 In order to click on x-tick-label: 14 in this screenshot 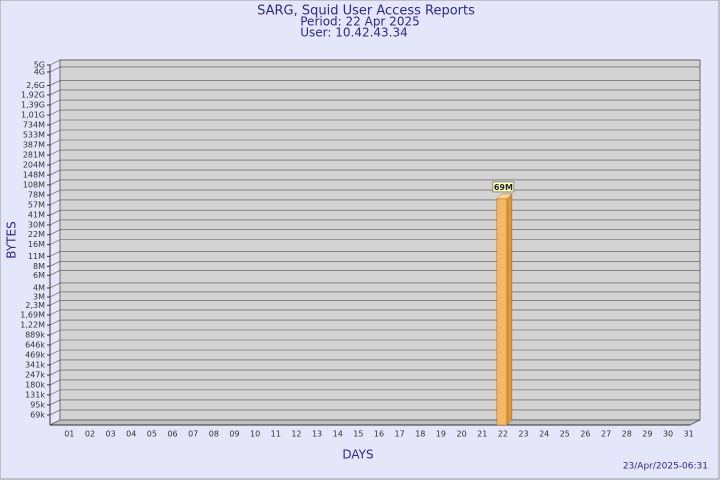, I will do `click(338, 434)`.